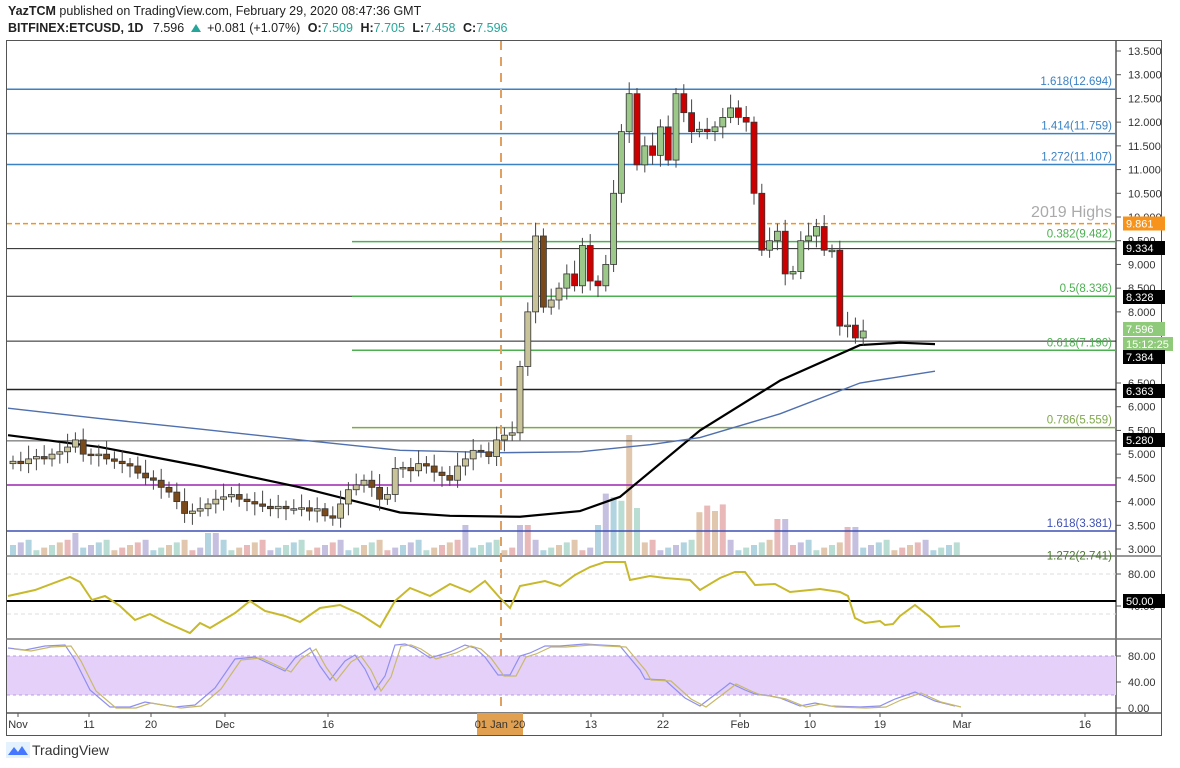  Describe the element at coordinates (1079, 343) in the screenshot. I see `fib-label: 0.618(7.190)` at that location.